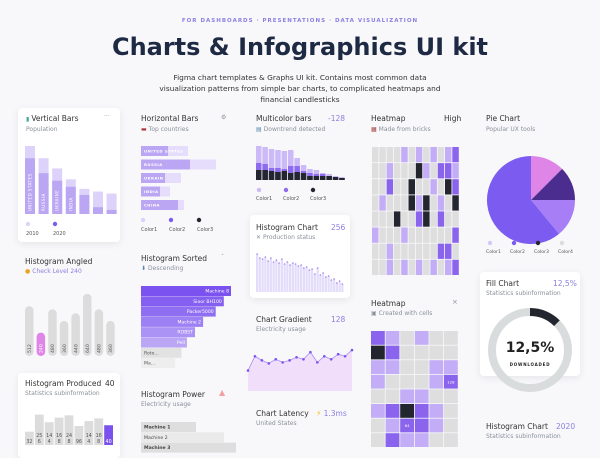 The height and width of the screenshot is (458, 600). I want to click on card-value: 12,5%, so click(565, 283).